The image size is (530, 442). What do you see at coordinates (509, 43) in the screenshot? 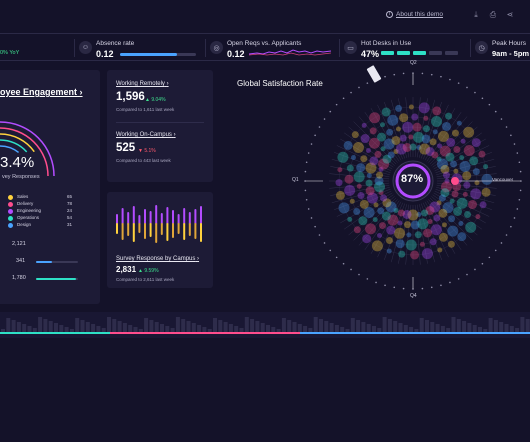
I see `kpi-label: Peak Hours` at bounding box center [509, 43].